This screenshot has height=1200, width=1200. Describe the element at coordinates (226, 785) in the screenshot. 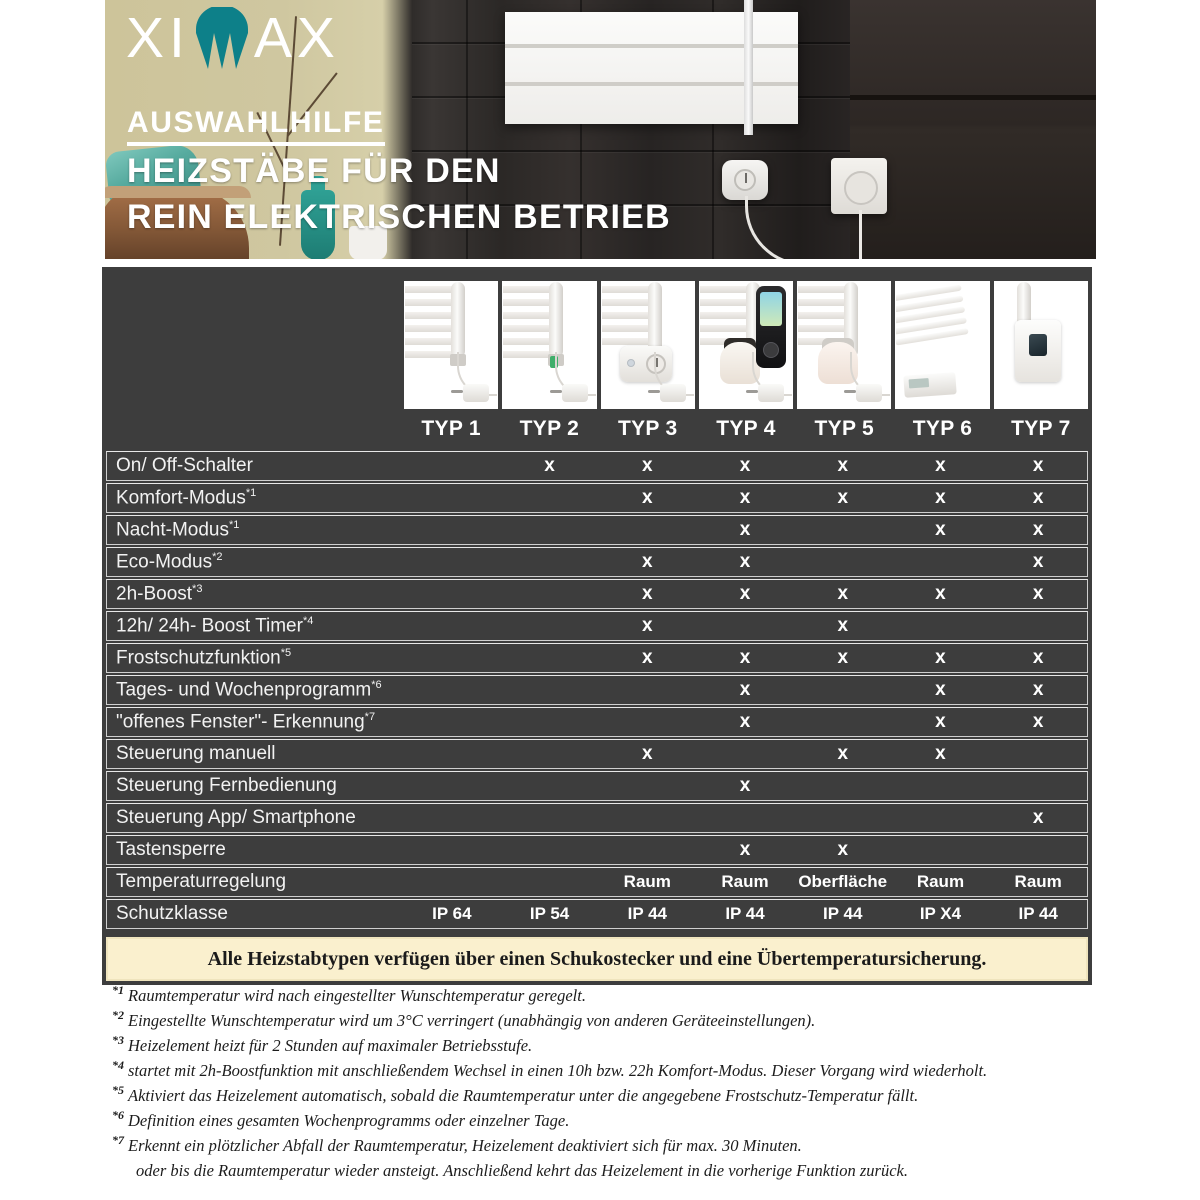

I see `feature-label: Steuerung Fernbedienung` at that location.